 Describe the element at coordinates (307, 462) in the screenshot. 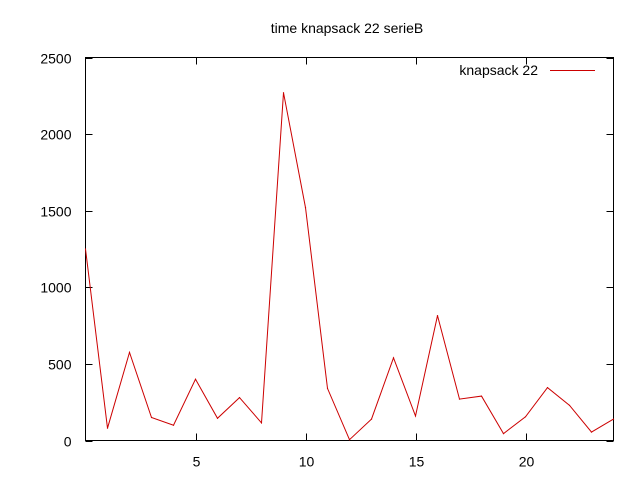

I see `x-tick-label: 10` at that location.